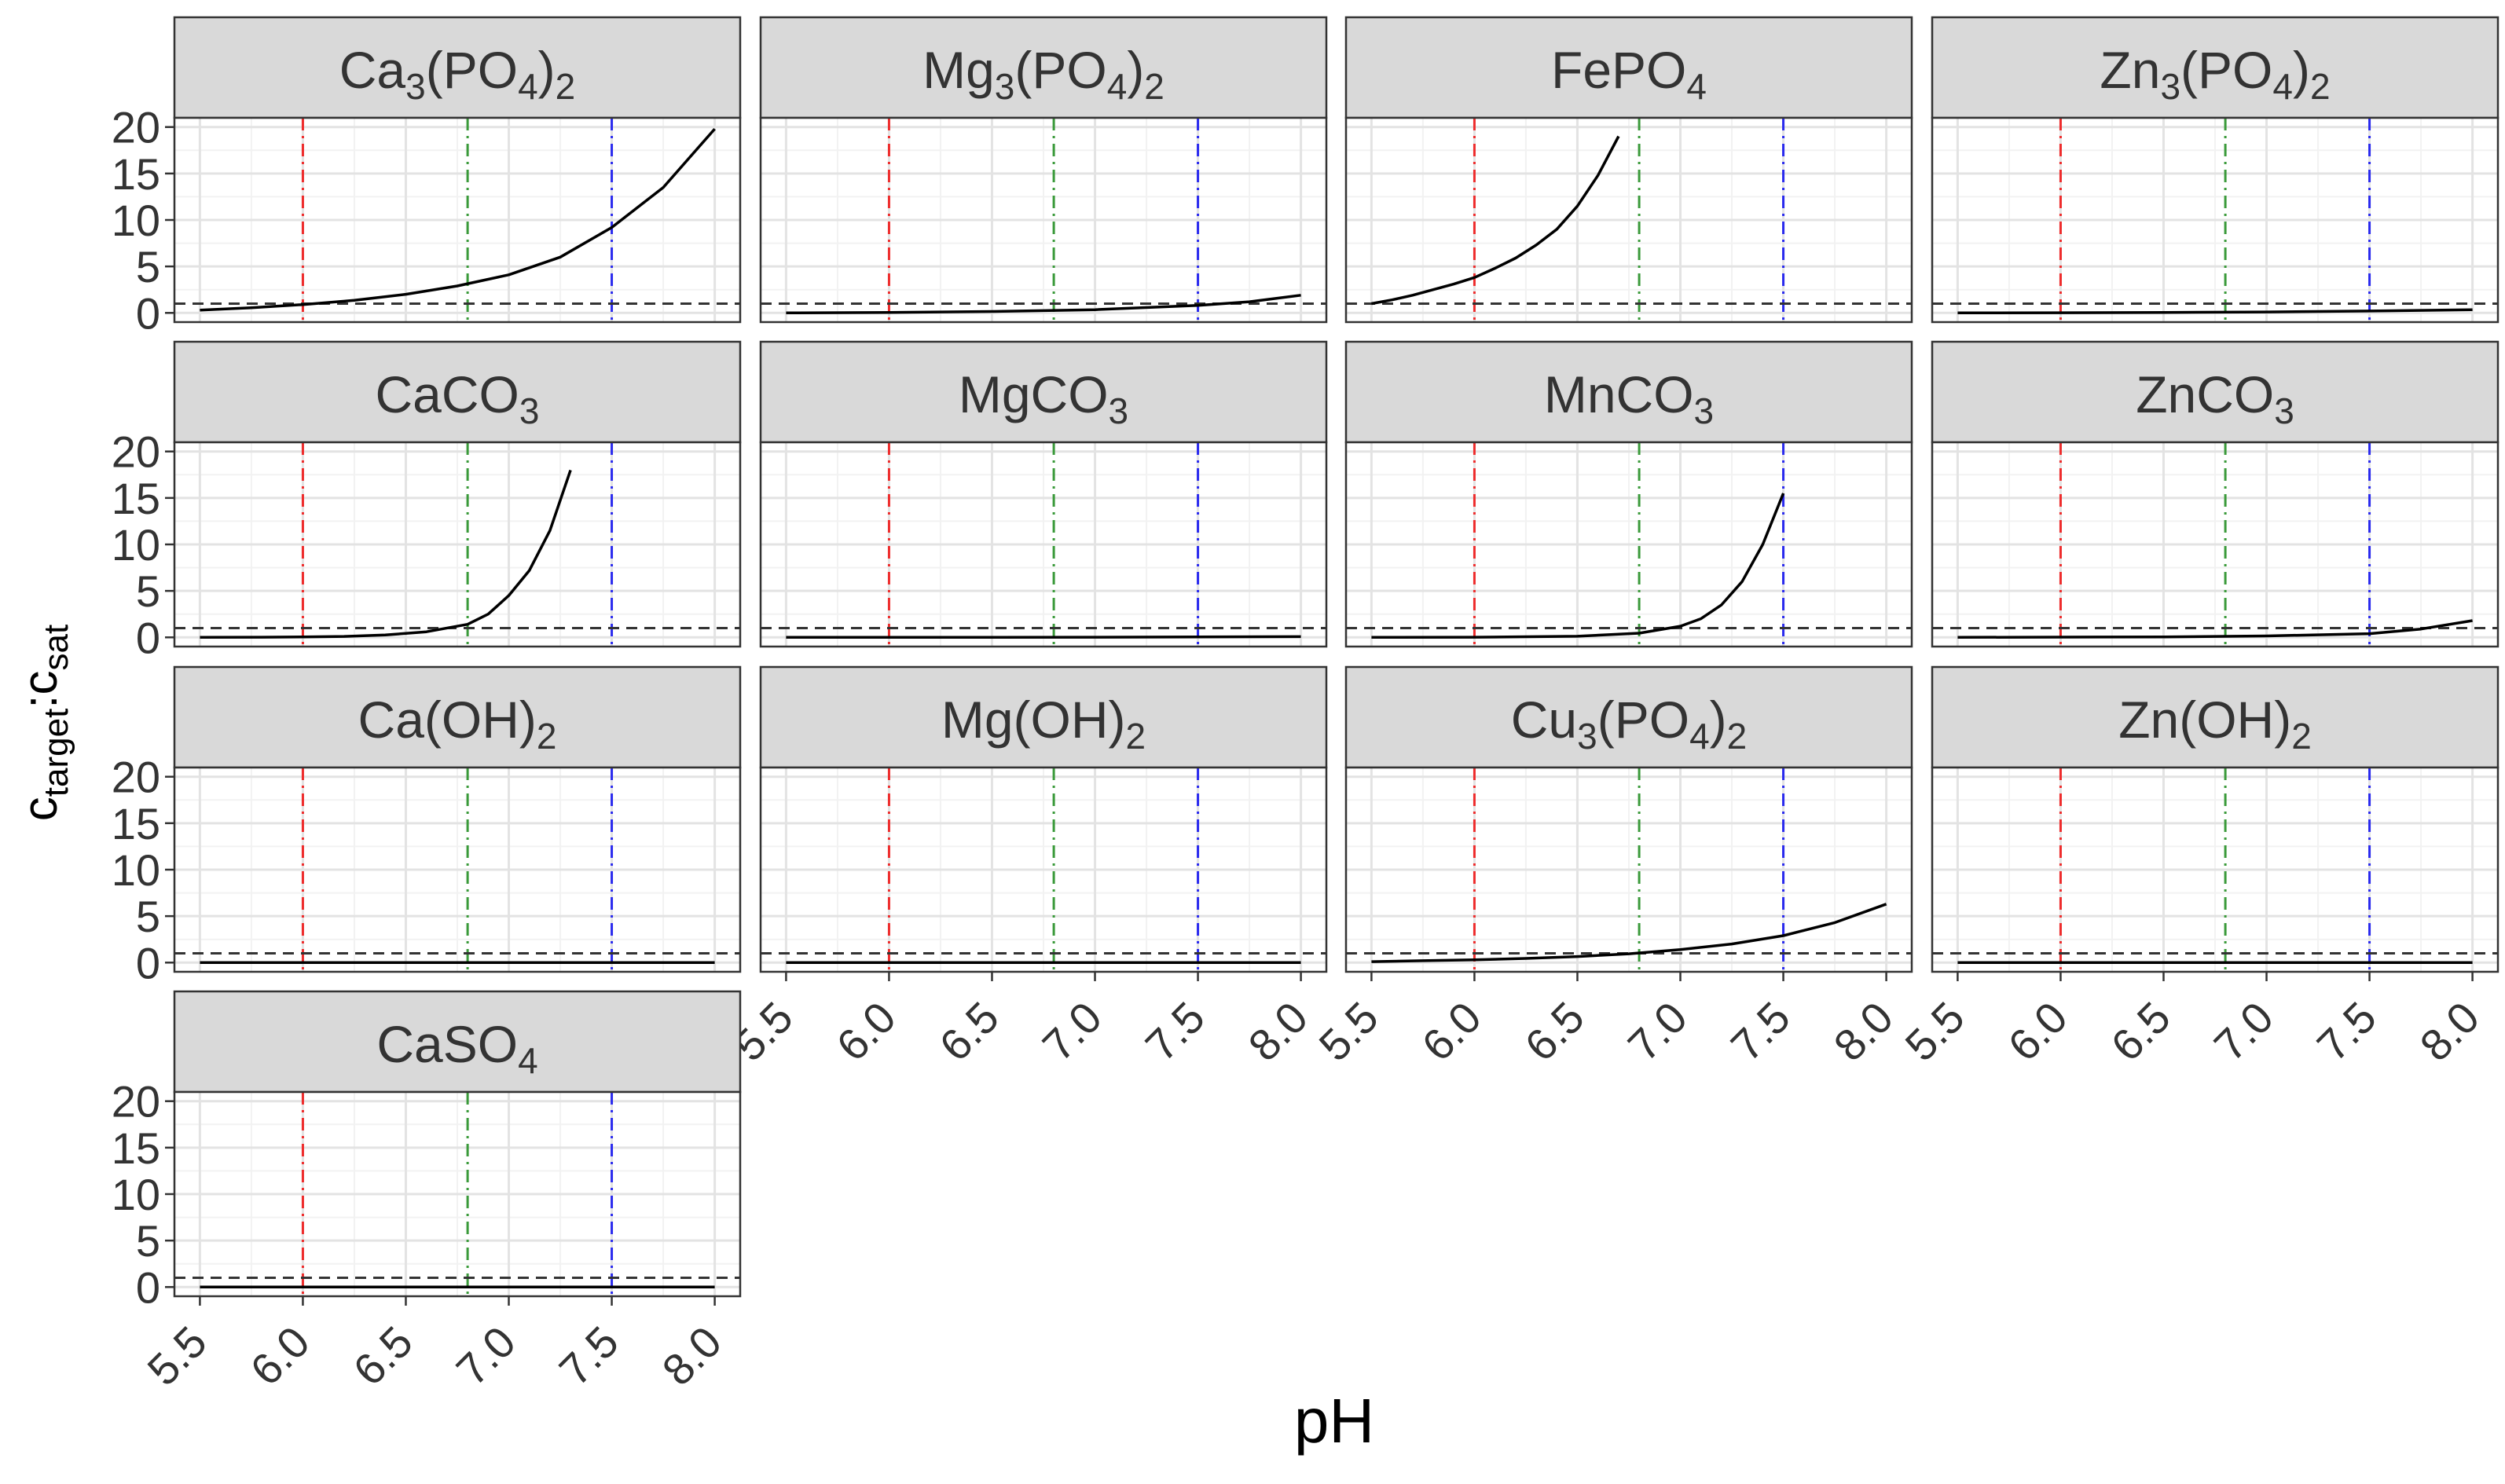 The height and width of the screenshot is (1484, 2505). I want to click on x-axis-title: pH, so click(1334, 1421).